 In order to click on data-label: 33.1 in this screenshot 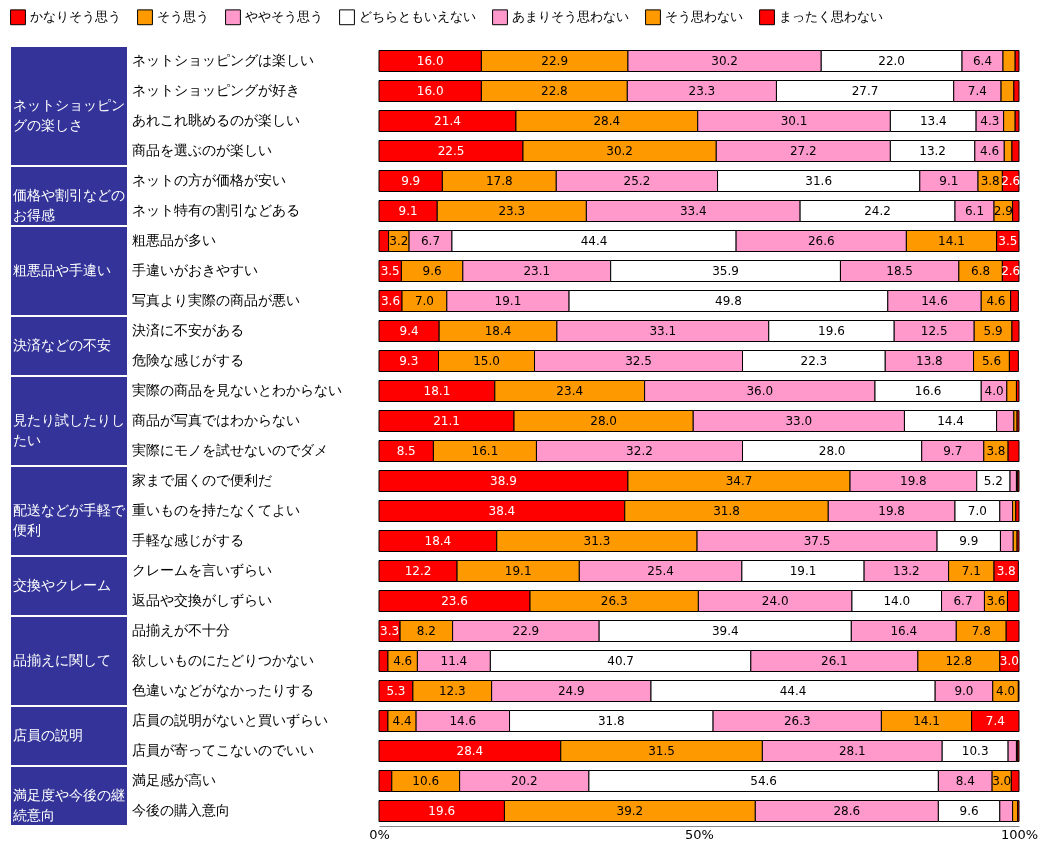, I will do `click(663, 331)`.